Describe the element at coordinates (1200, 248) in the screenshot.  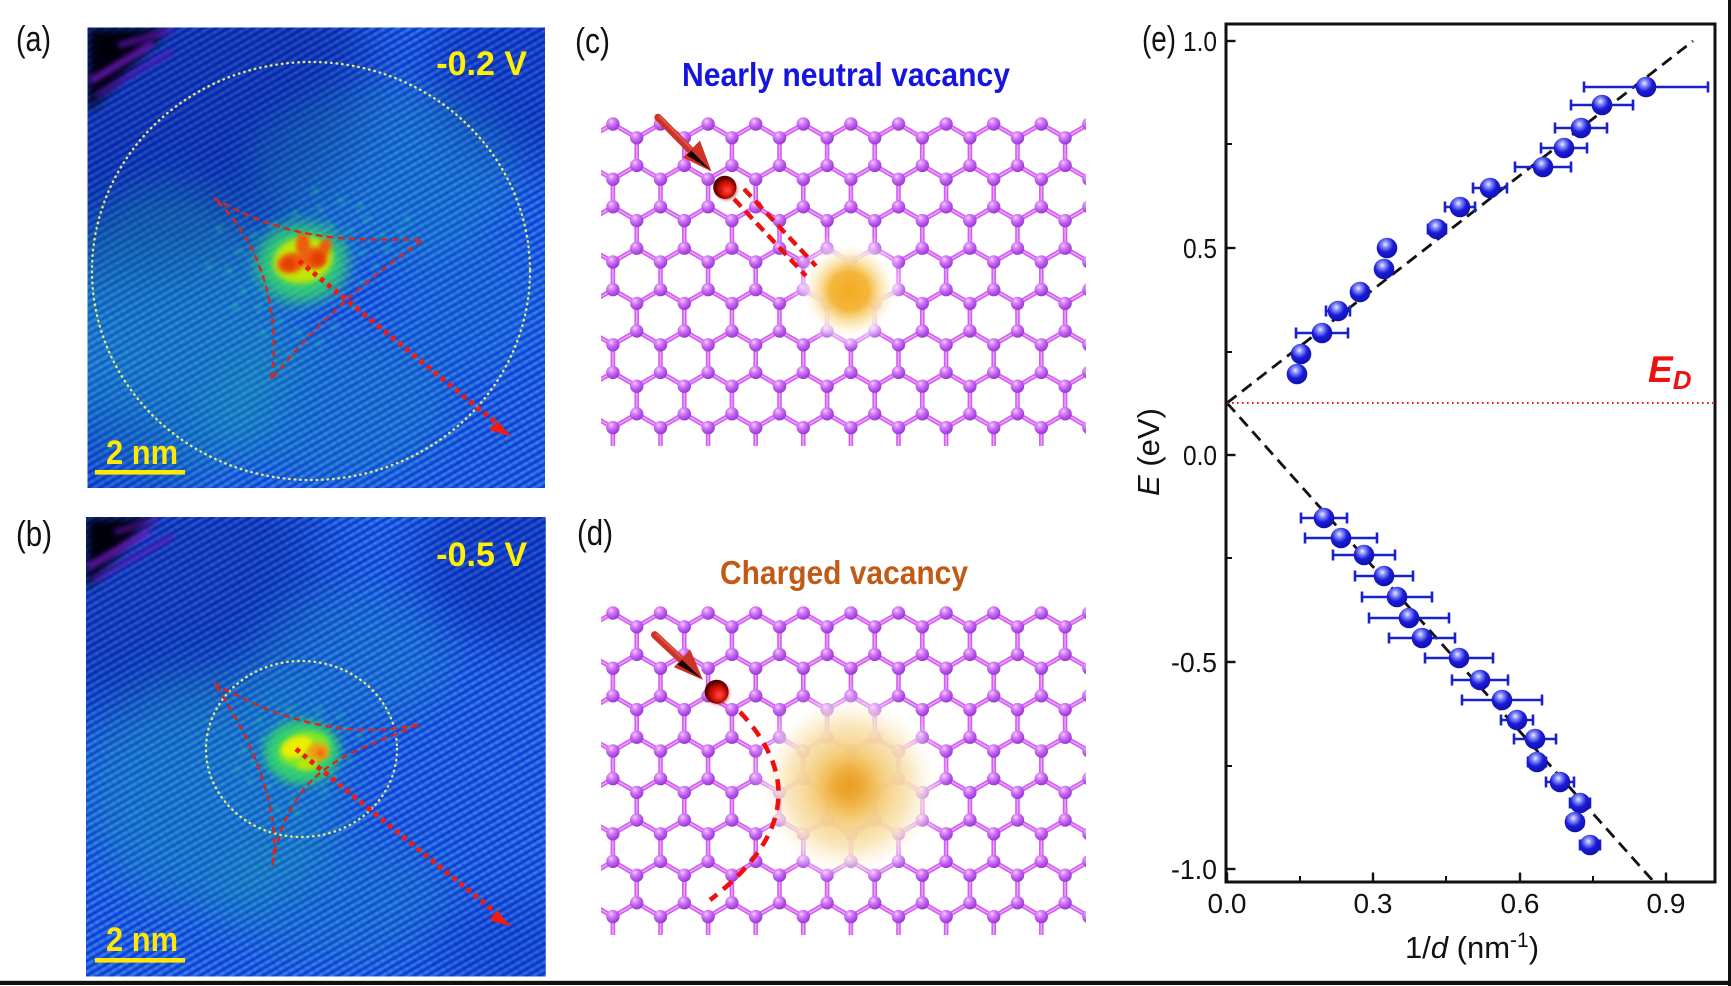
I see `svg-text: 0.5` at that location.